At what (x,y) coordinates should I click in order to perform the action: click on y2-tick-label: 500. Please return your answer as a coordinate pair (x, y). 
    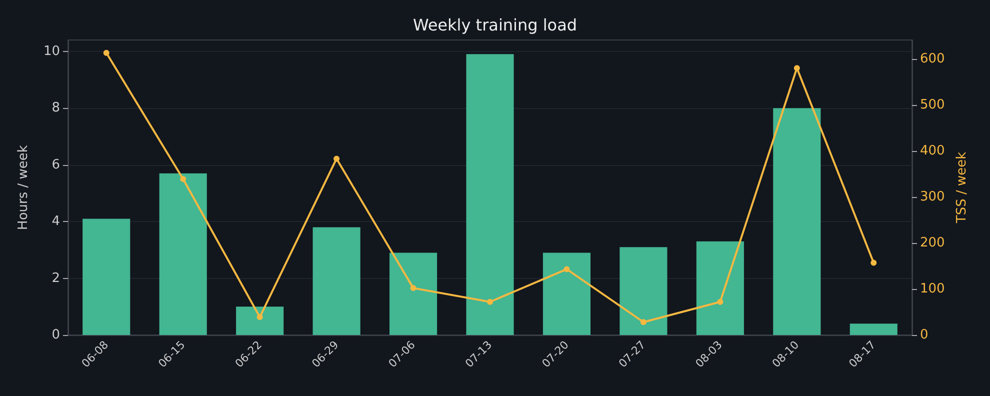
    Looking at the image, I should click on (932, 104).